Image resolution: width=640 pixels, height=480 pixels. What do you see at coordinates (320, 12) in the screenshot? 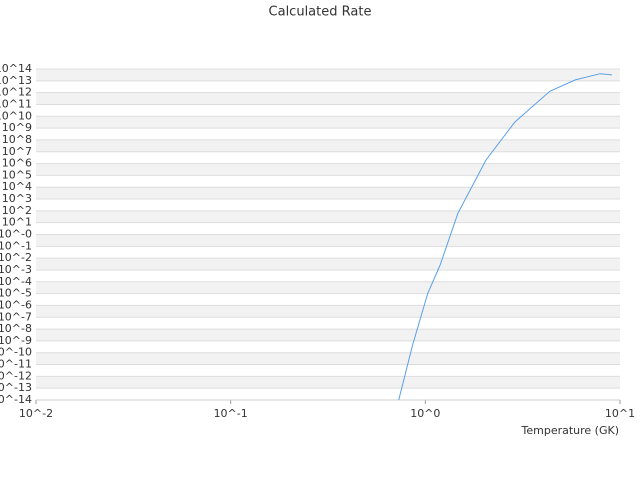
I see `chart-title: Calculated Rate` at bounding box center [320, 12].